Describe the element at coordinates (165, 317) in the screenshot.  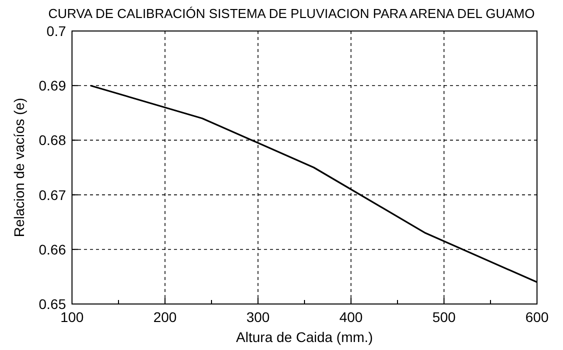
I see `x-tick-label: 200` at that location.